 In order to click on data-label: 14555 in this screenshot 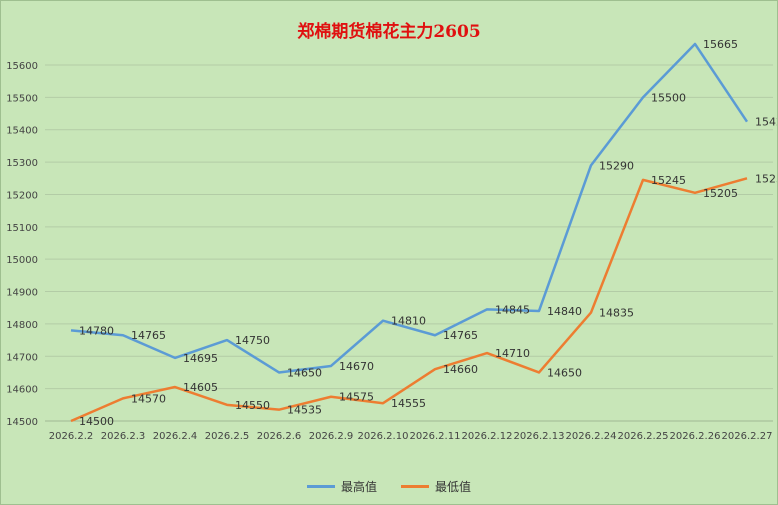, I will do `click(408, 403)`.